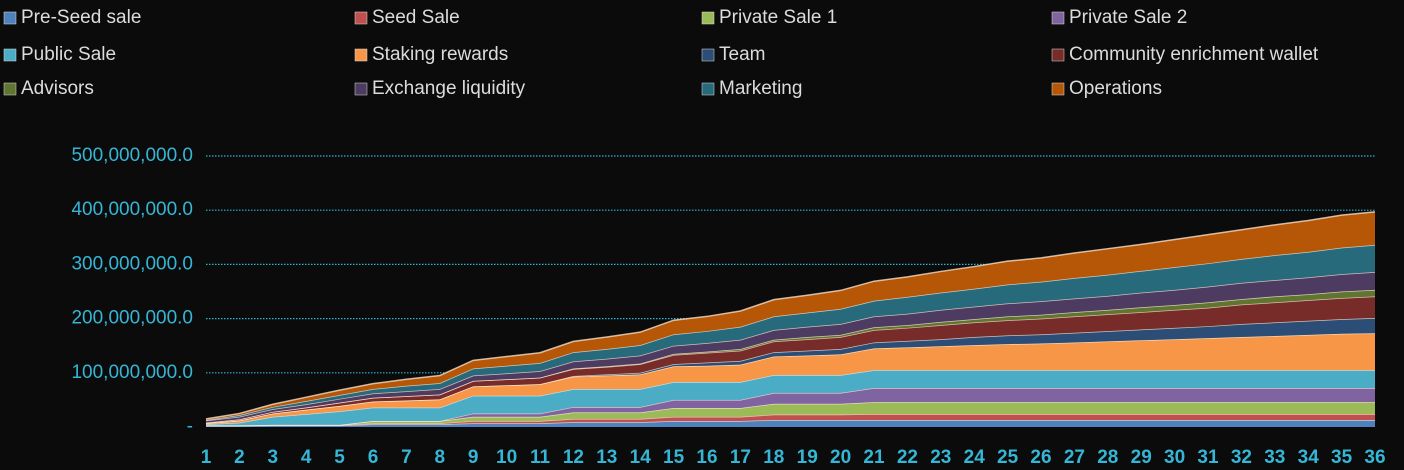  What do you see at coordinates (132, 209) in the screenshot?
I see `y-tick-label: 400,000,000.0` at bounding box center [132, 209].